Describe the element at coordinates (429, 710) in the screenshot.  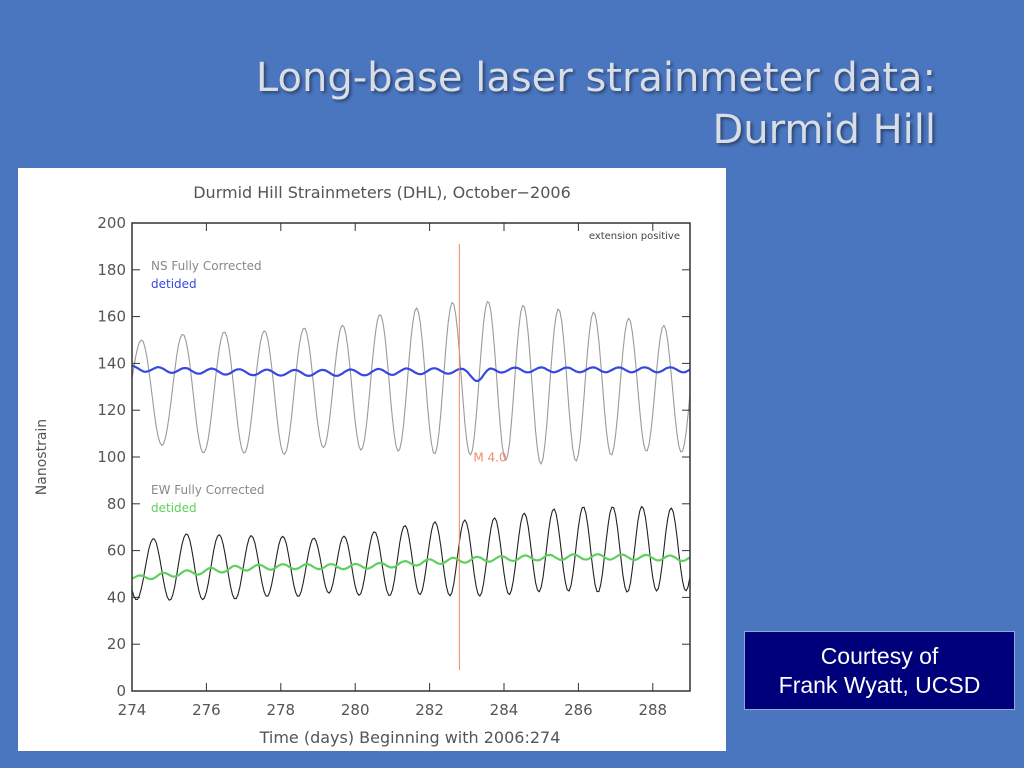
I see `x-tick-label: 282` at that location.